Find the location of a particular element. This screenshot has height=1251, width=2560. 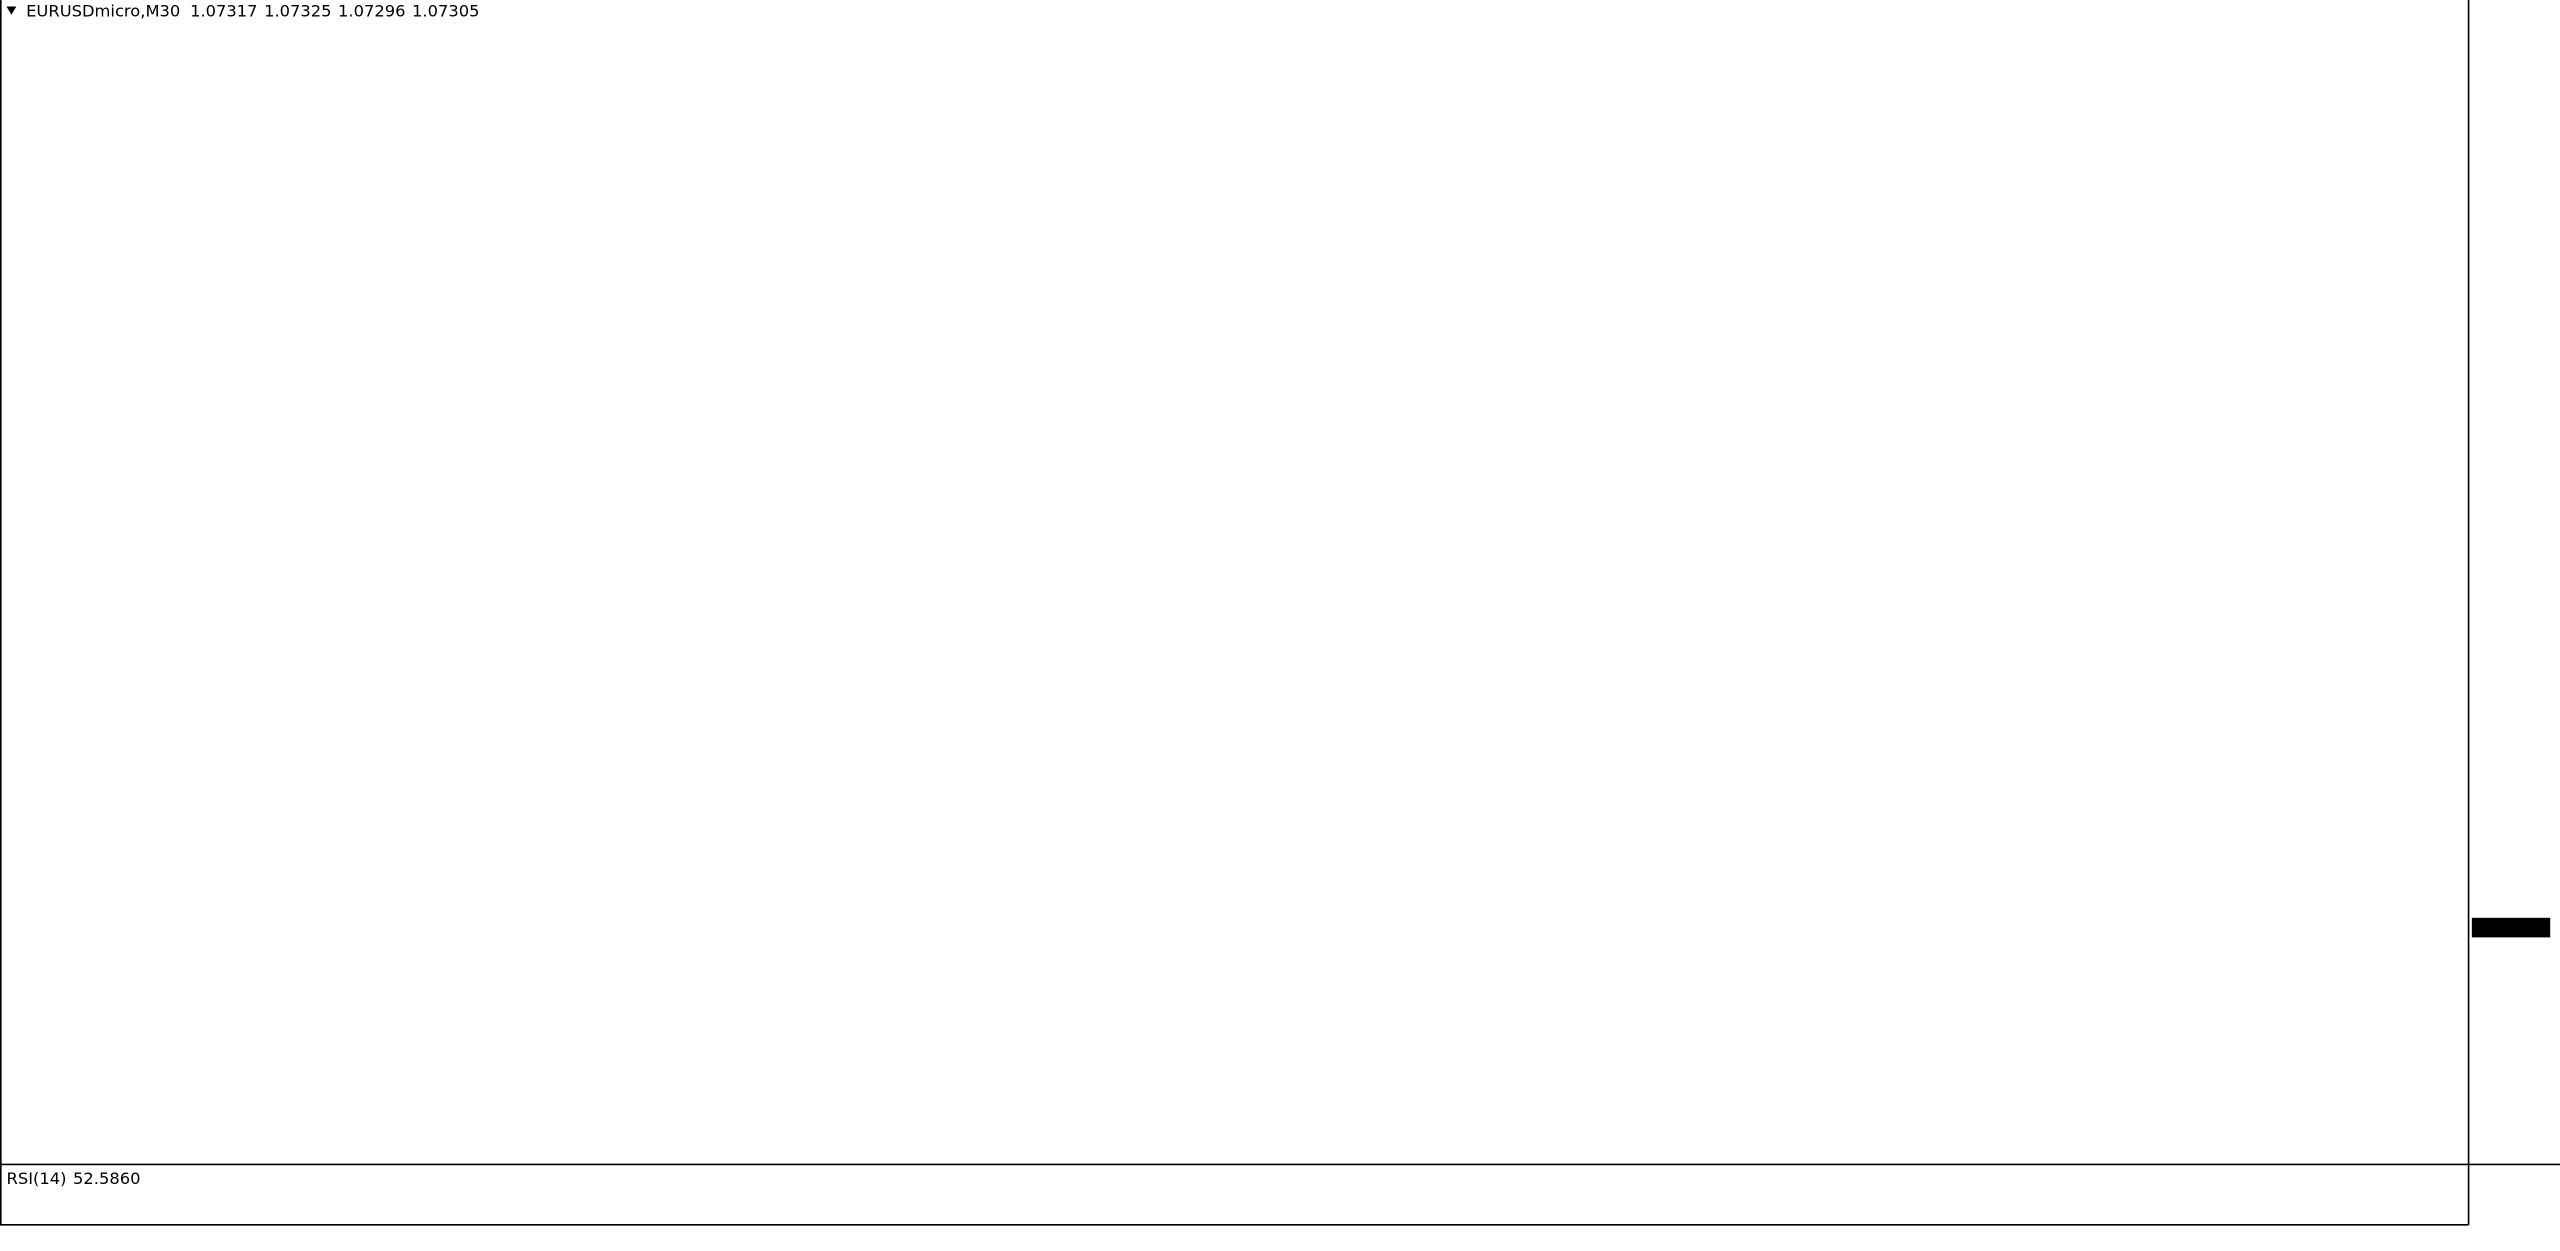

close: 1.07305 is located at coordinates (445, 10).